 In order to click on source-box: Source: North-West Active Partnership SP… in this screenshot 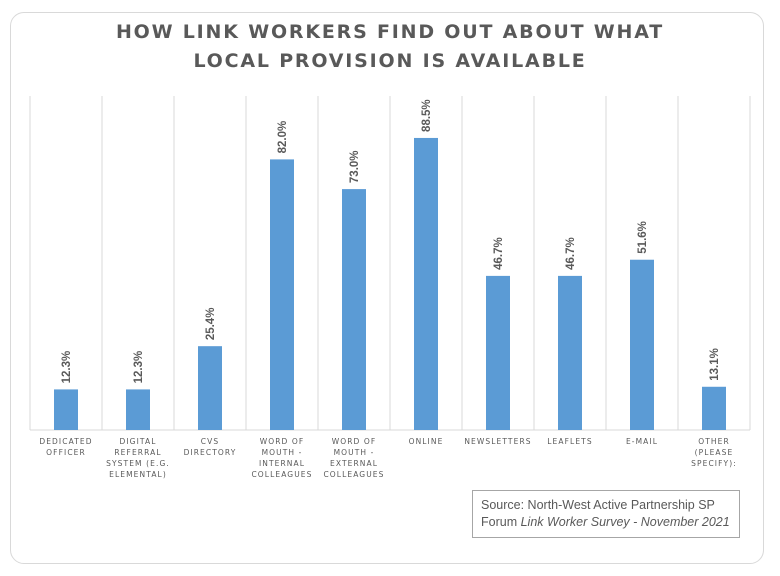, I will do `click(606, 514)`.